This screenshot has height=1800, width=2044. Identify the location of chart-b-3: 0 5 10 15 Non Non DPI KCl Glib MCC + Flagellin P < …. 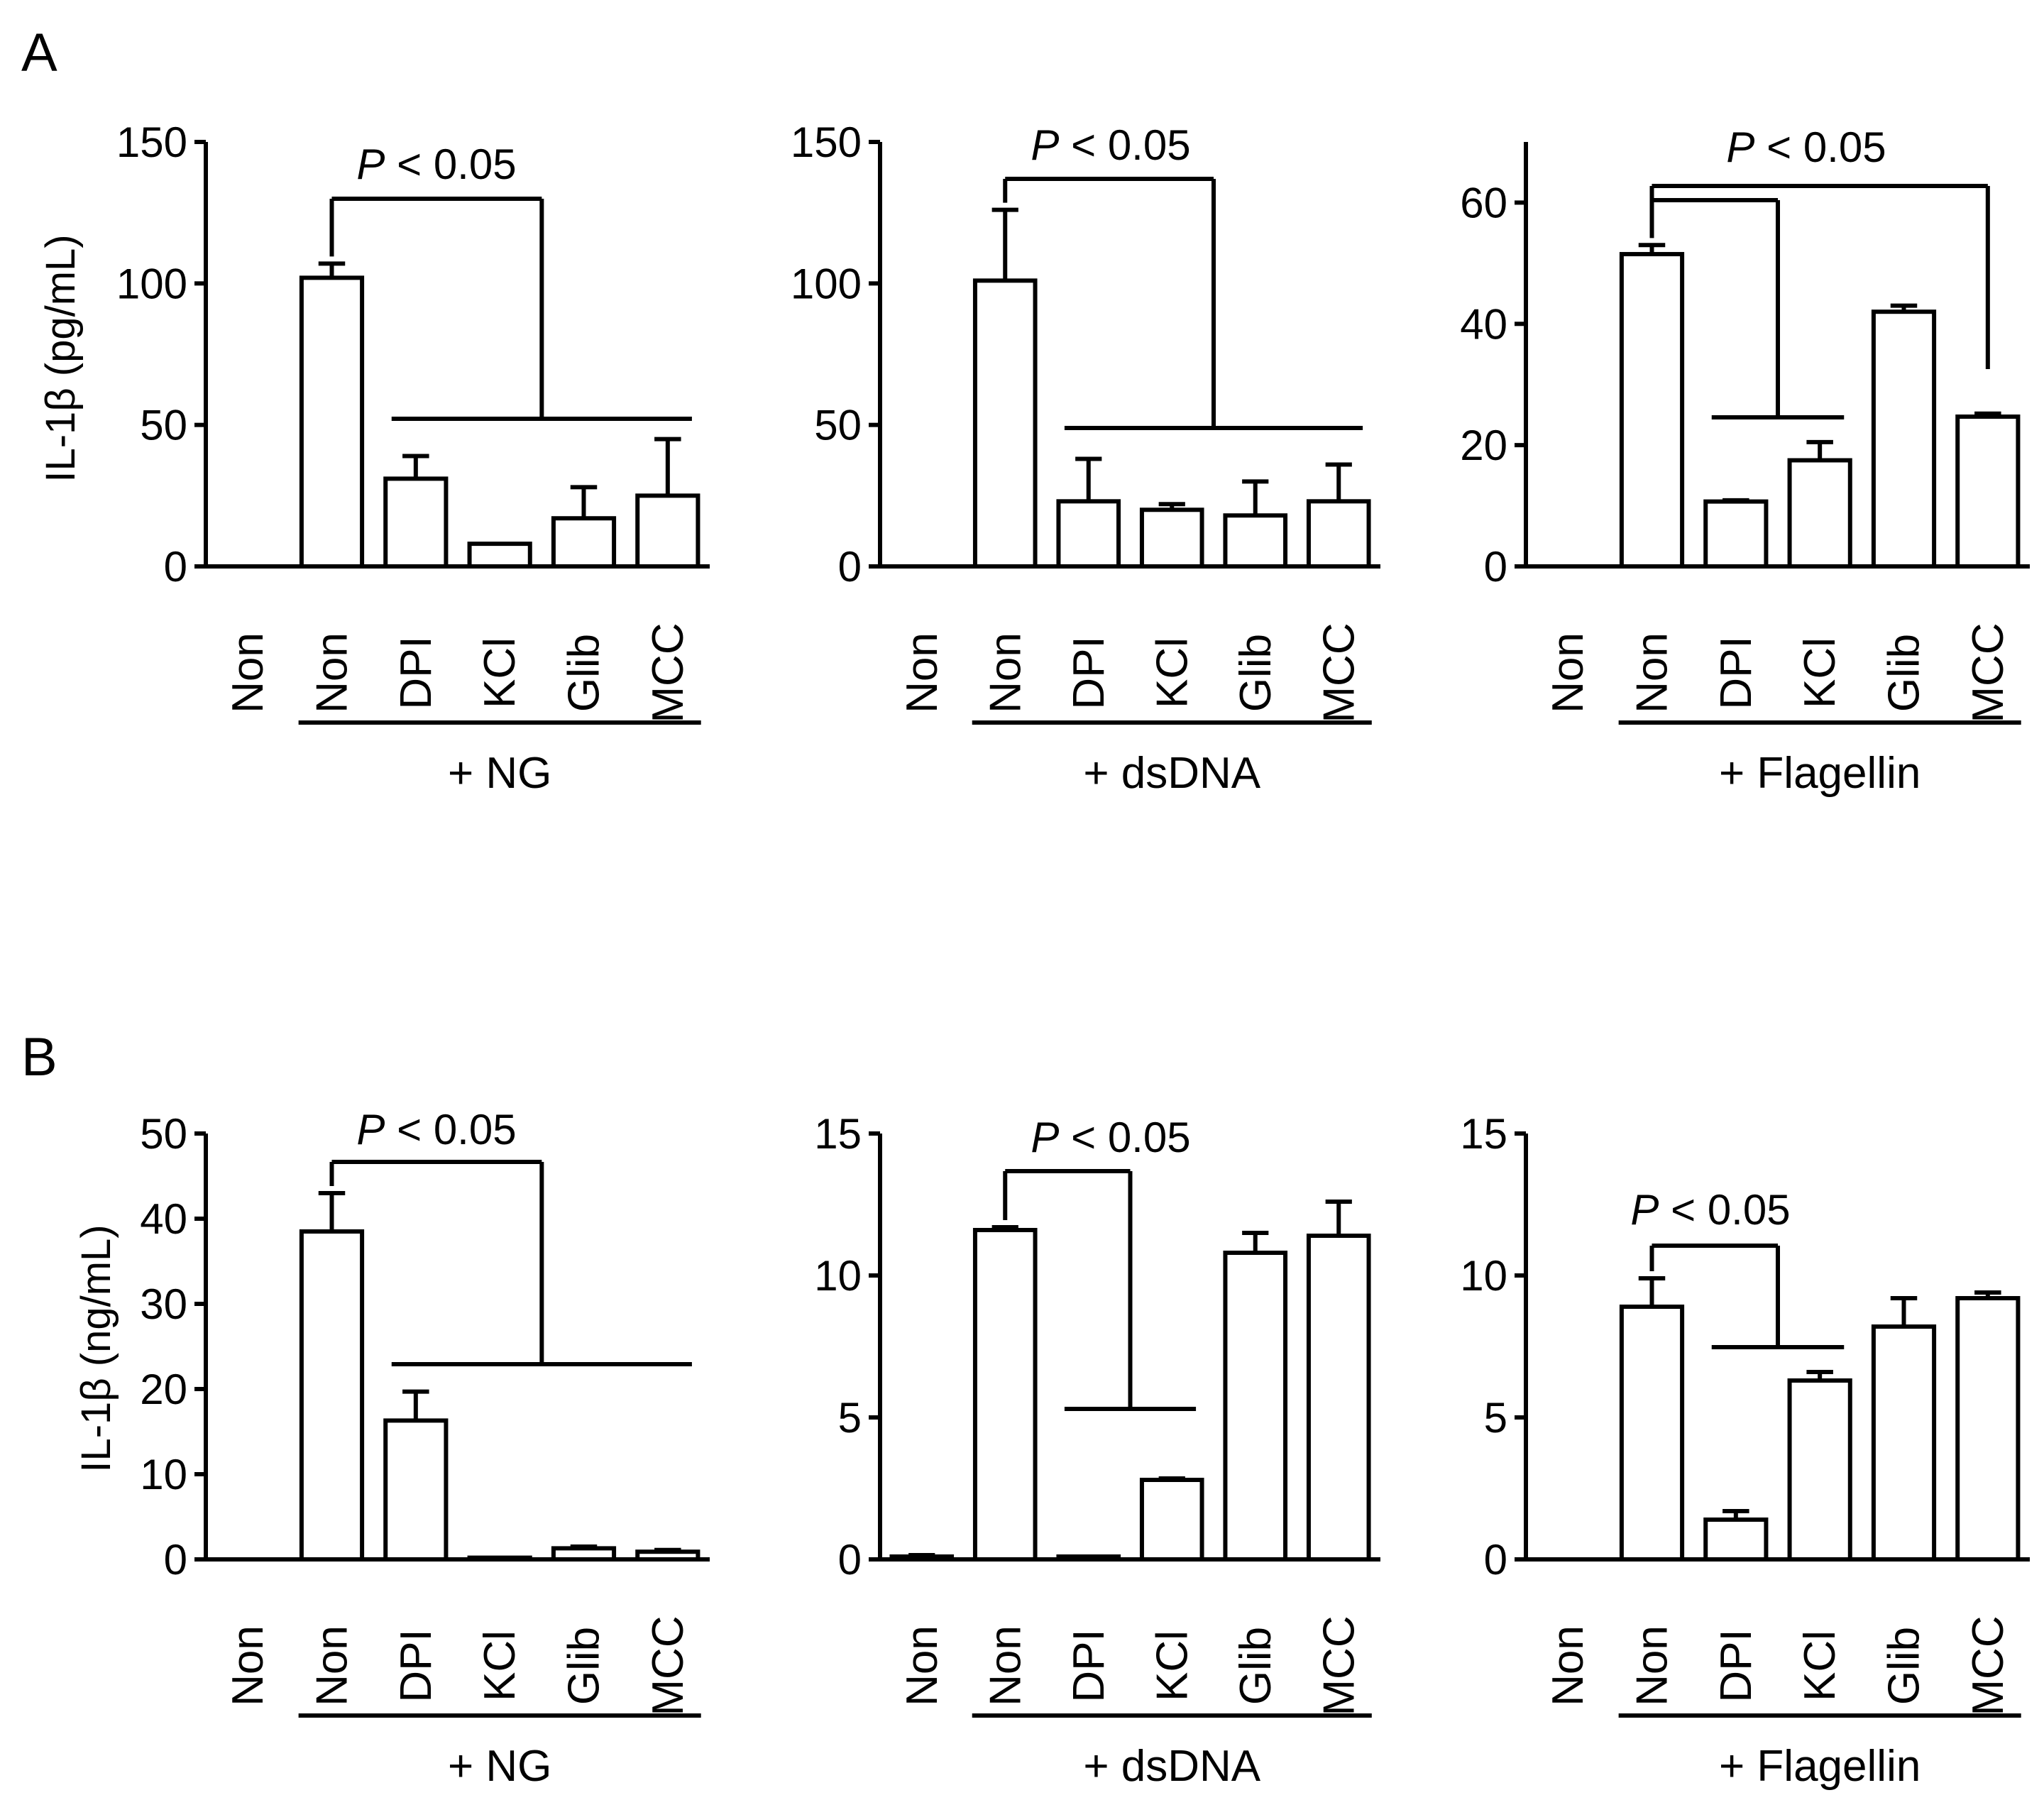
(1745, 1450).